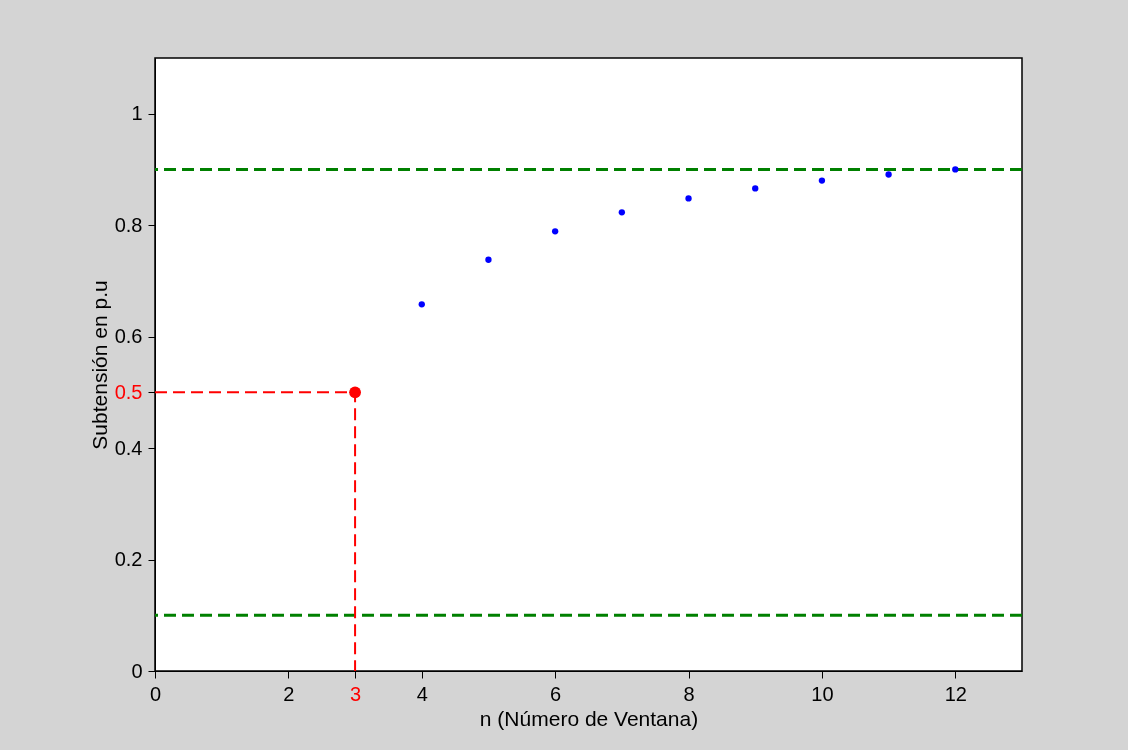 Image resolution: width=1128 pixels, height=750 pixels. What do you see at coordinates (99, 365) in the screenshot?
I see `y-axis-title: Subtensión en p.u` at bounding box center [99, 365].